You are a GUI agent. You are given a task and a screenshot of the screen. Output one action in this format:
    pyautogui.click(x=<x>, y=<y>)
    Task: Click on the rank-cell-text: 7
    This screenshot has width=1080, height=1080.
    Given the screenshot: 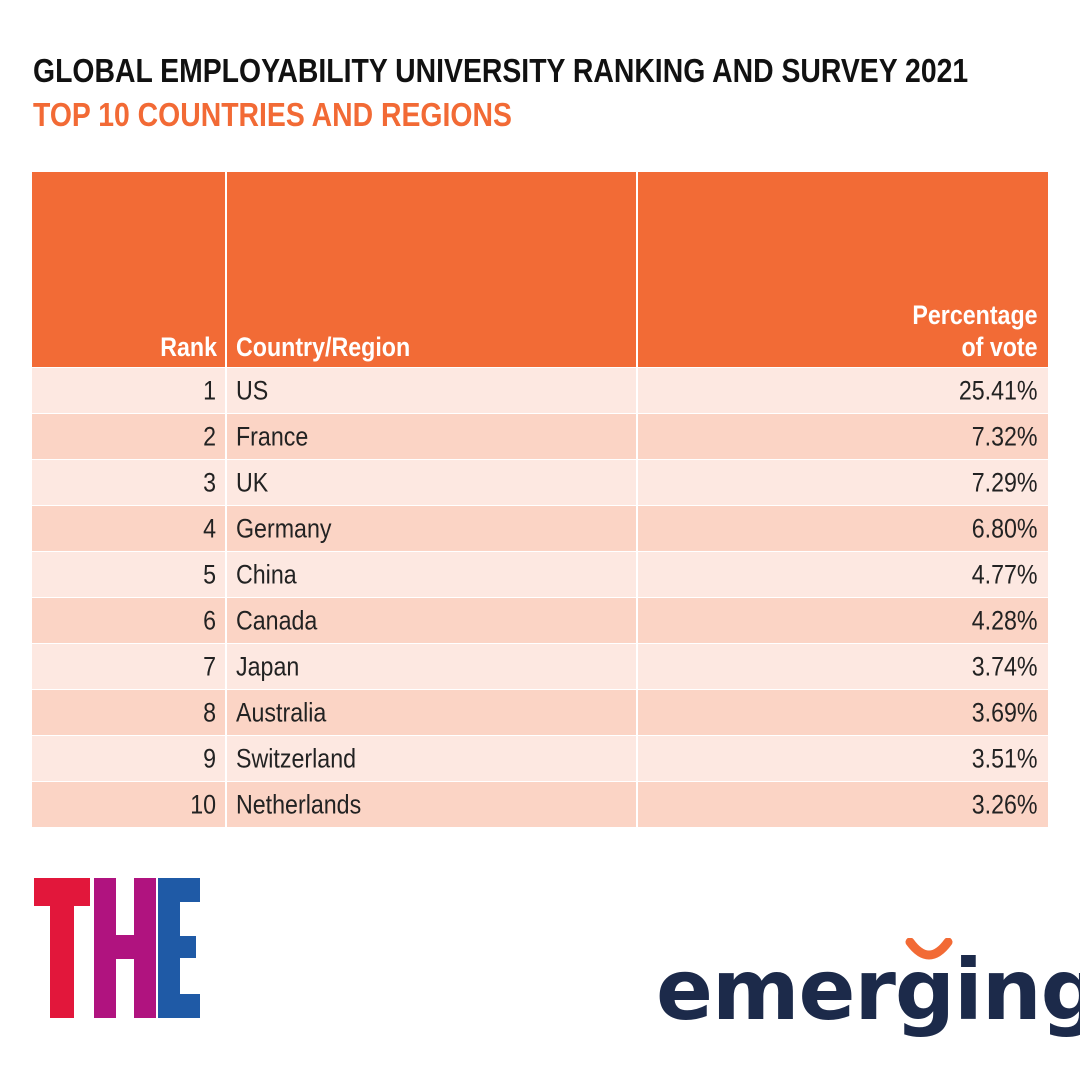 What is the action you would take?
    pyautogui.click(x=209, y=666)
    